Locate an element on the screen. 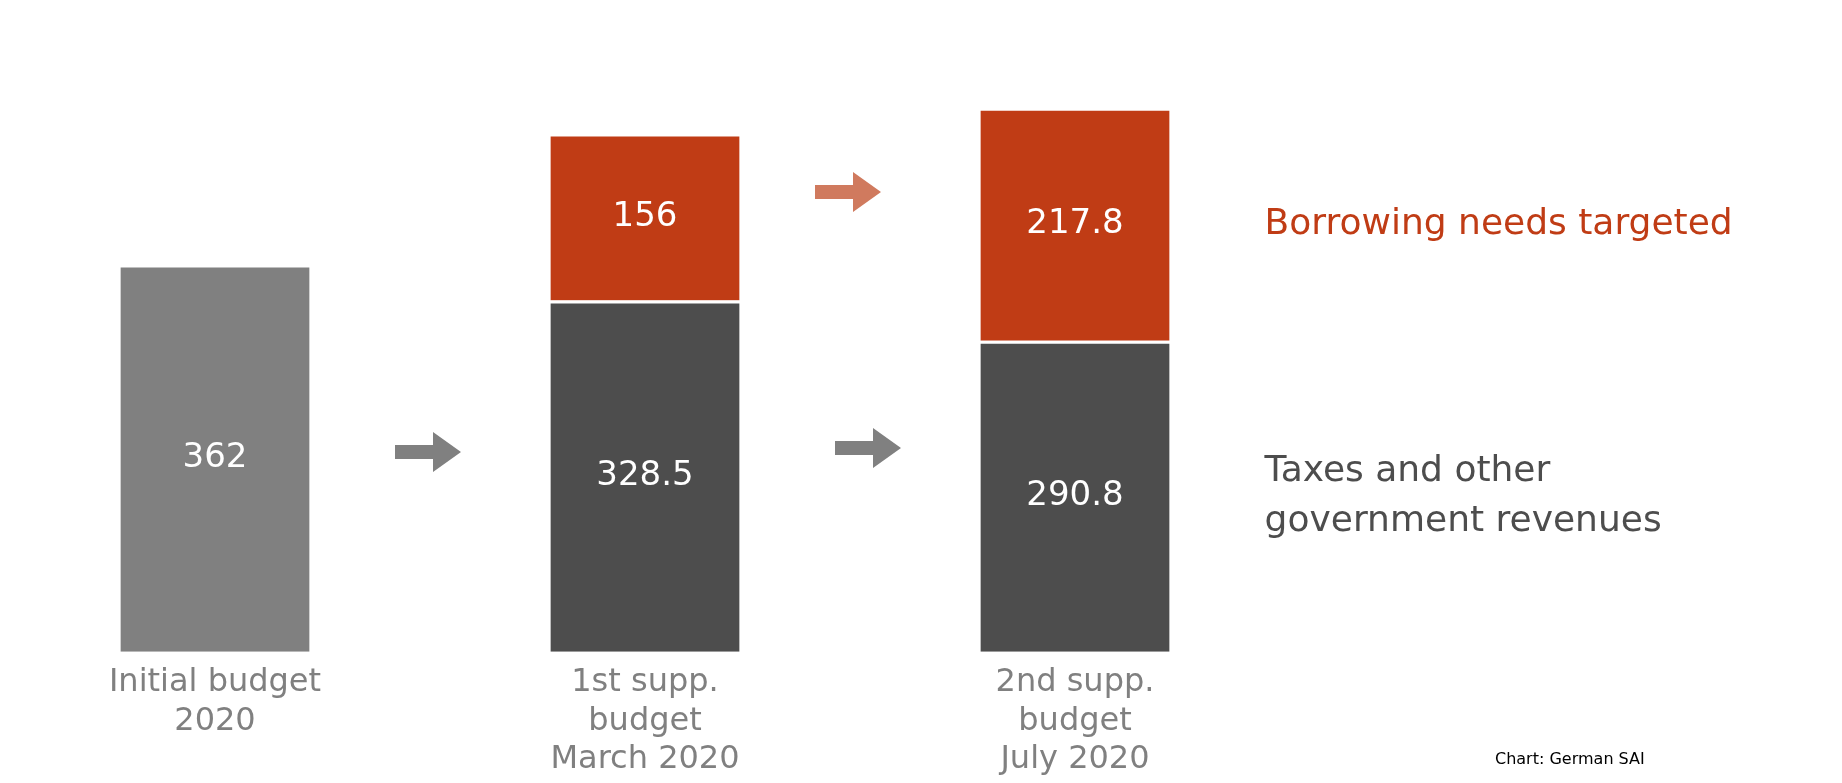  data-label: 362 is located at coordinates (215, 455).